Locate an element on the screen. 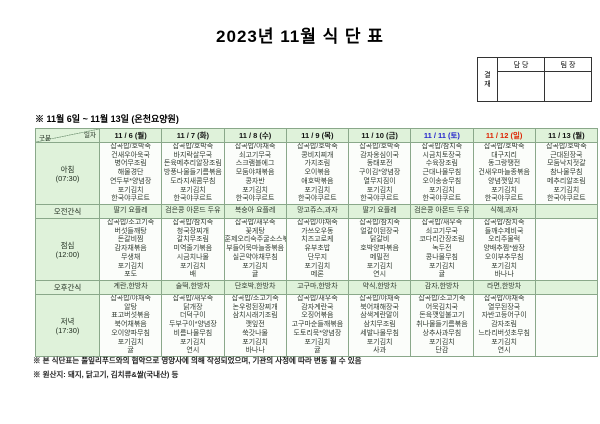 This screenshot has width=600, height=424. approval-box: 결 재 담 당 팀 장 is located at coordinates (534, 79).